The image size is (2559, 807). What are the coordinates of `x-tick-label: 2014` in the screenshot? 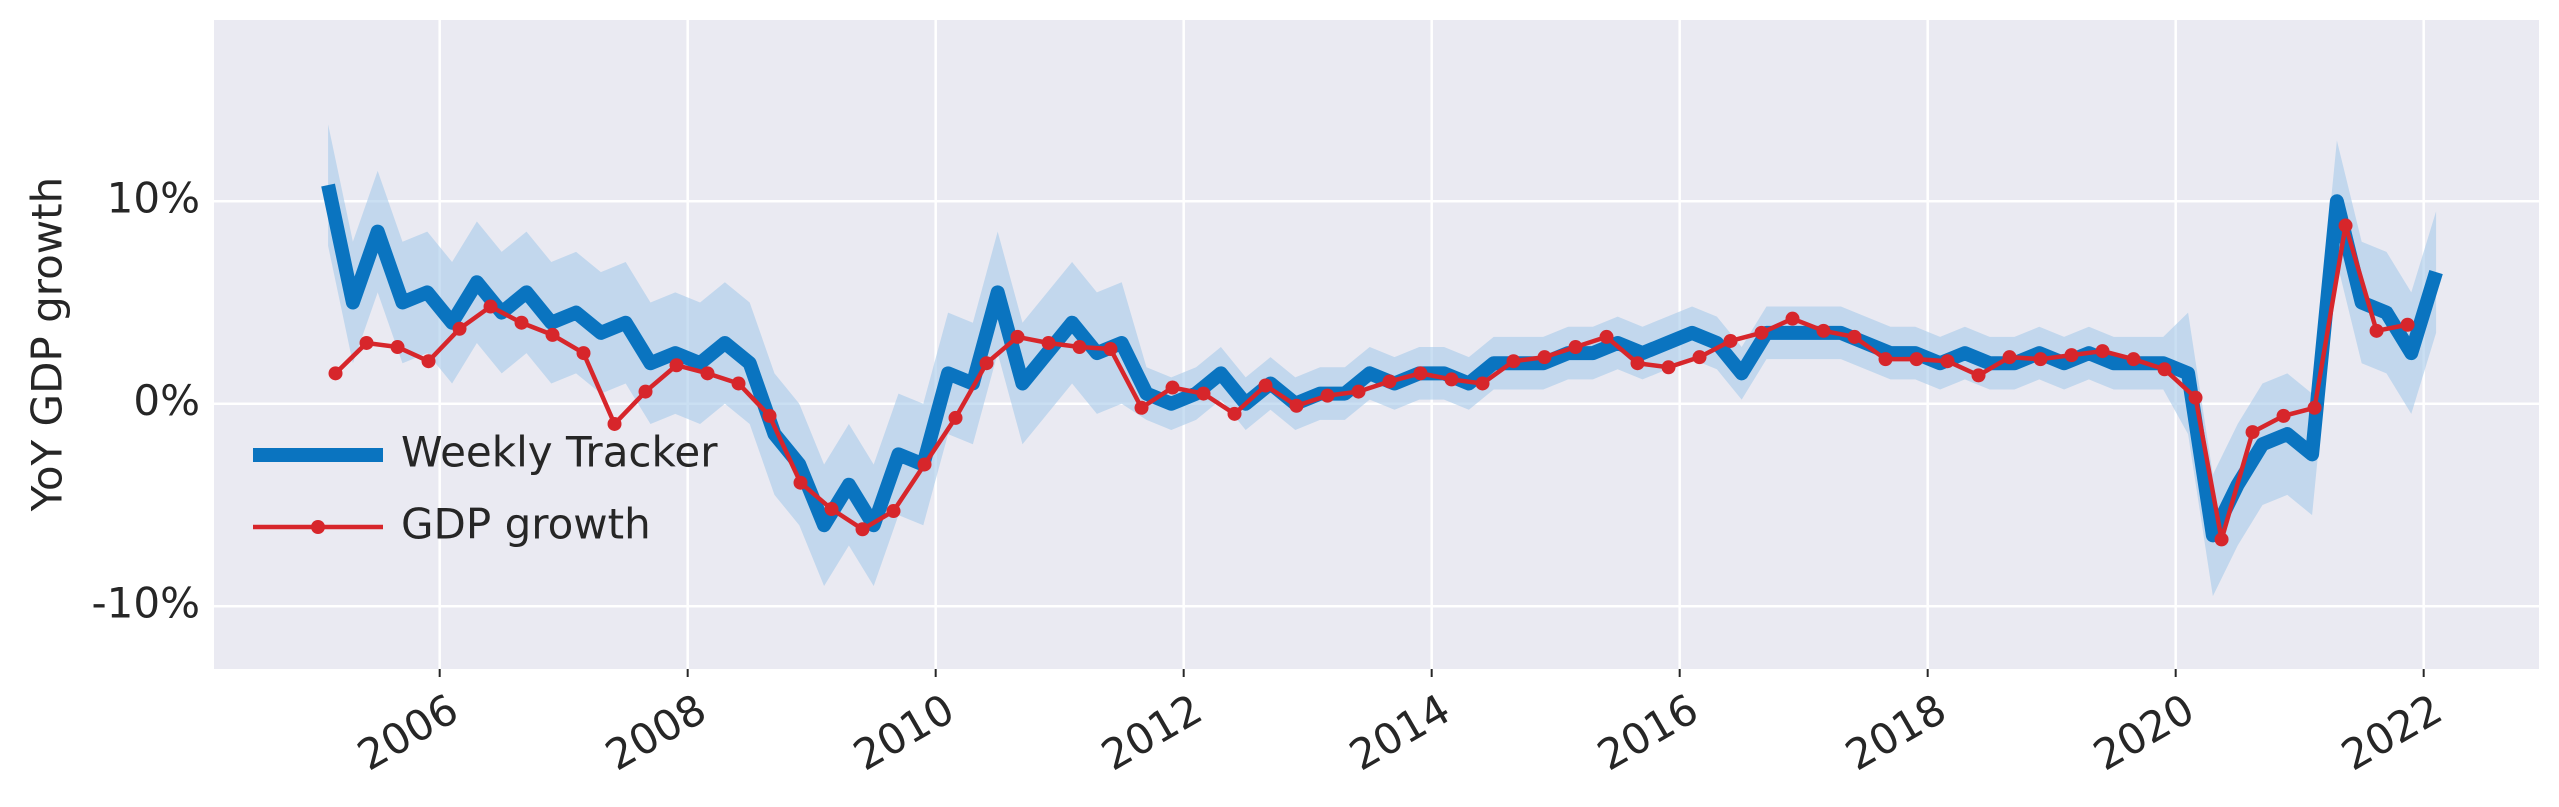 It's located at (1399, 732).